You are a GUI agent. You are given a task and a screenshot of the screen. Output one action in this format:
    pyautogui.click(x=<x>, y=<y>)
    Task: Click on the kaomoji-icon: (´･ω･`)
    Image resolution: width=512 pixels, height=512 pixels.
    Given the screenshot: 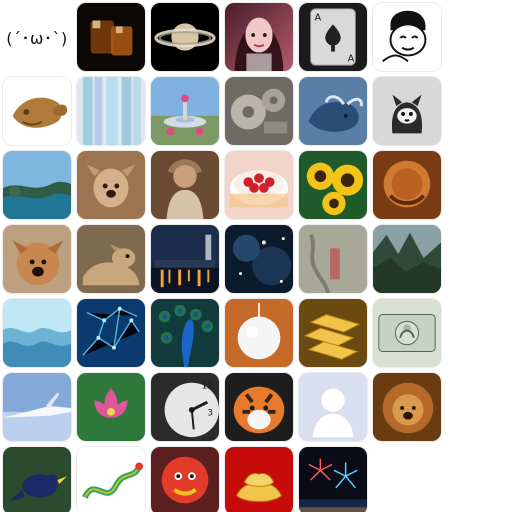 What is the action you would take?
    pyautogui.click(x=37, y=38)
    